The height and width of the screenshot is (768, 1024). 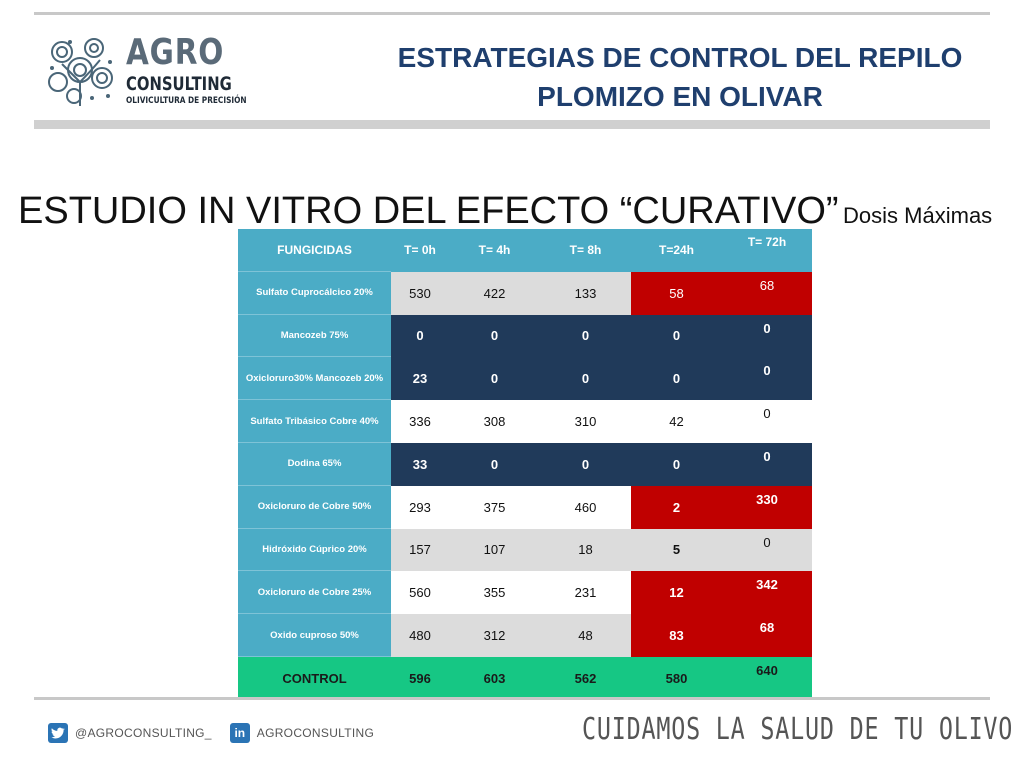 I want to click on page-title-line1: ESTRATEGIAS DE CONTROL DEL REPILO, so click(x=680, y=57).